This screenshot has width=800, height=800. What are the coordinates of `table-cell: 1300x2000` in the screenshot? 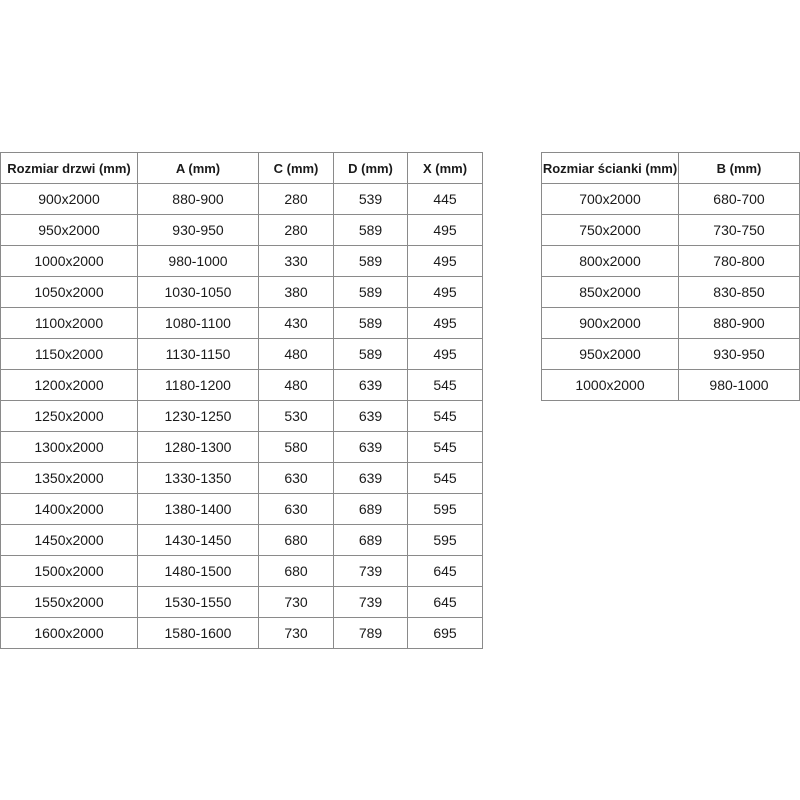 It's located at (69, 447).